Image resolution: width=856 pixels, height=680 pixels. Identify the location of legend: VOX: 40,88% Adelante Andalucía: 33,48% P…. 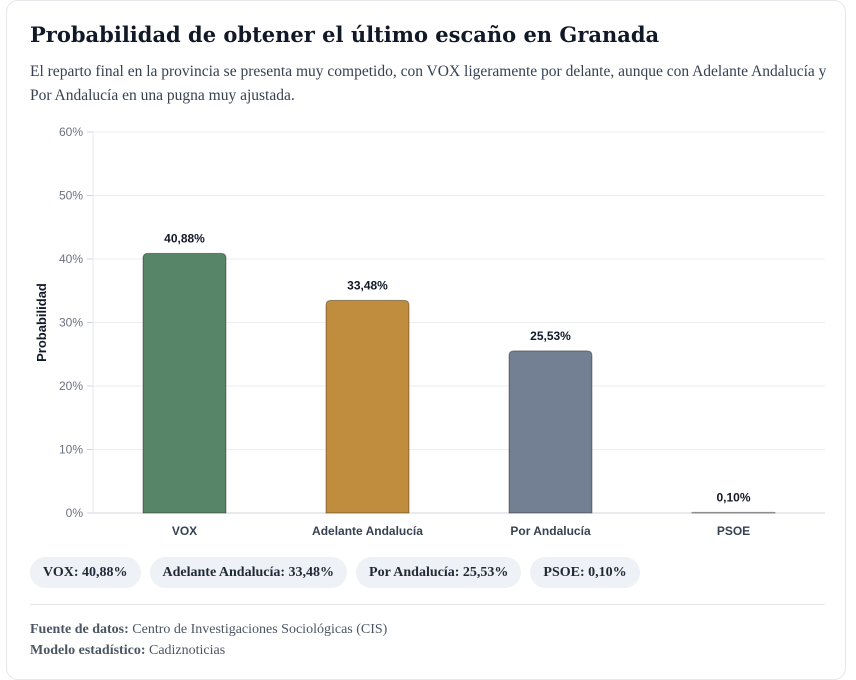
(335, 572).